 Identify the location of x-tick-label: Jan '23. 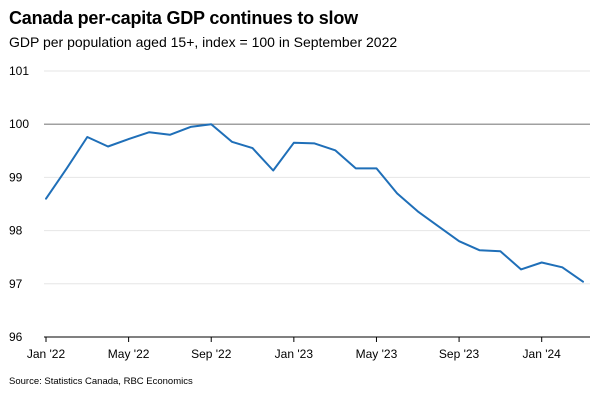
(294, 354).